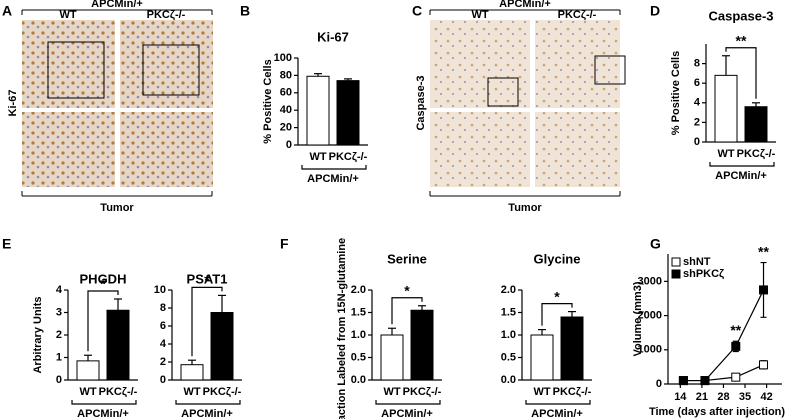 This screenshot has height=419, width=800. I want to click on chart-title: Caspase-3, so click(740, 15).